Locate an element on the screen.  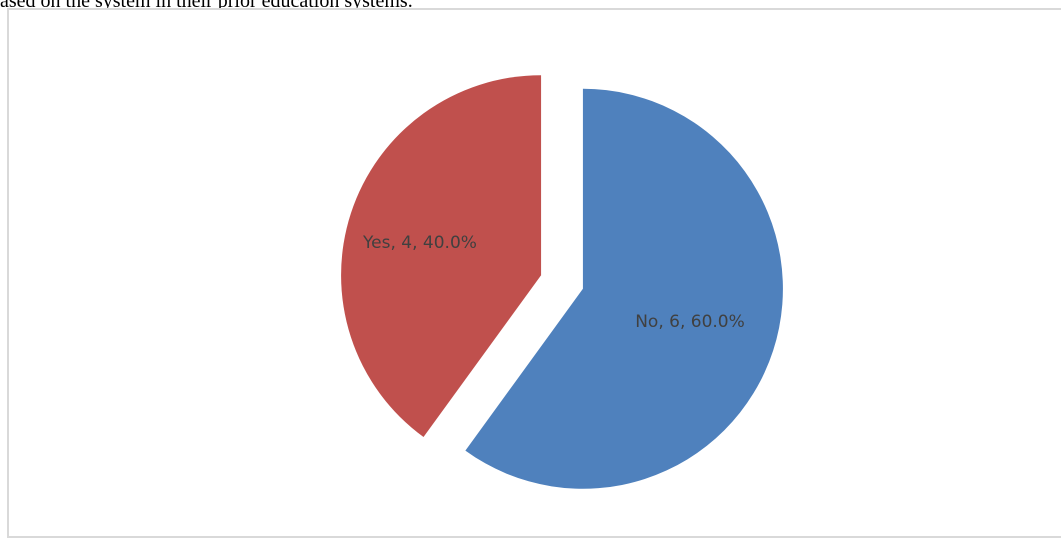
data-label-yes: Yes, 4, 40.0% is located at coordinates (419, 243).